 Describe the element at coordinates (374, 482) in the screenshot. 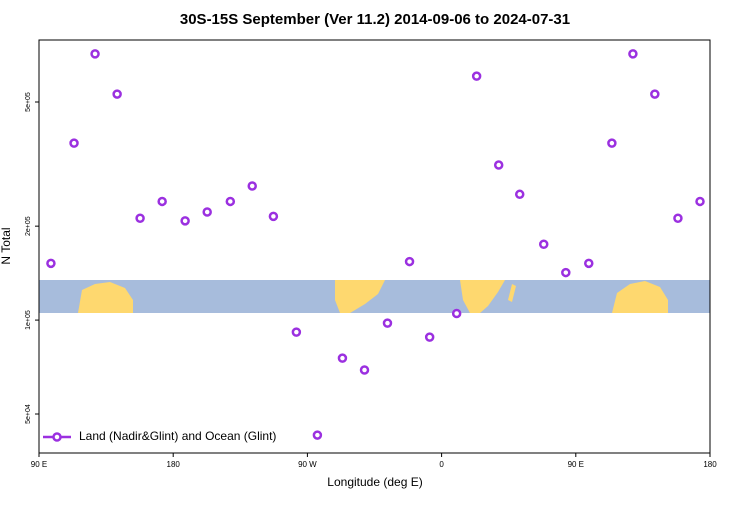

I see `x-axis-label: Longitude (deg E)` at that location.